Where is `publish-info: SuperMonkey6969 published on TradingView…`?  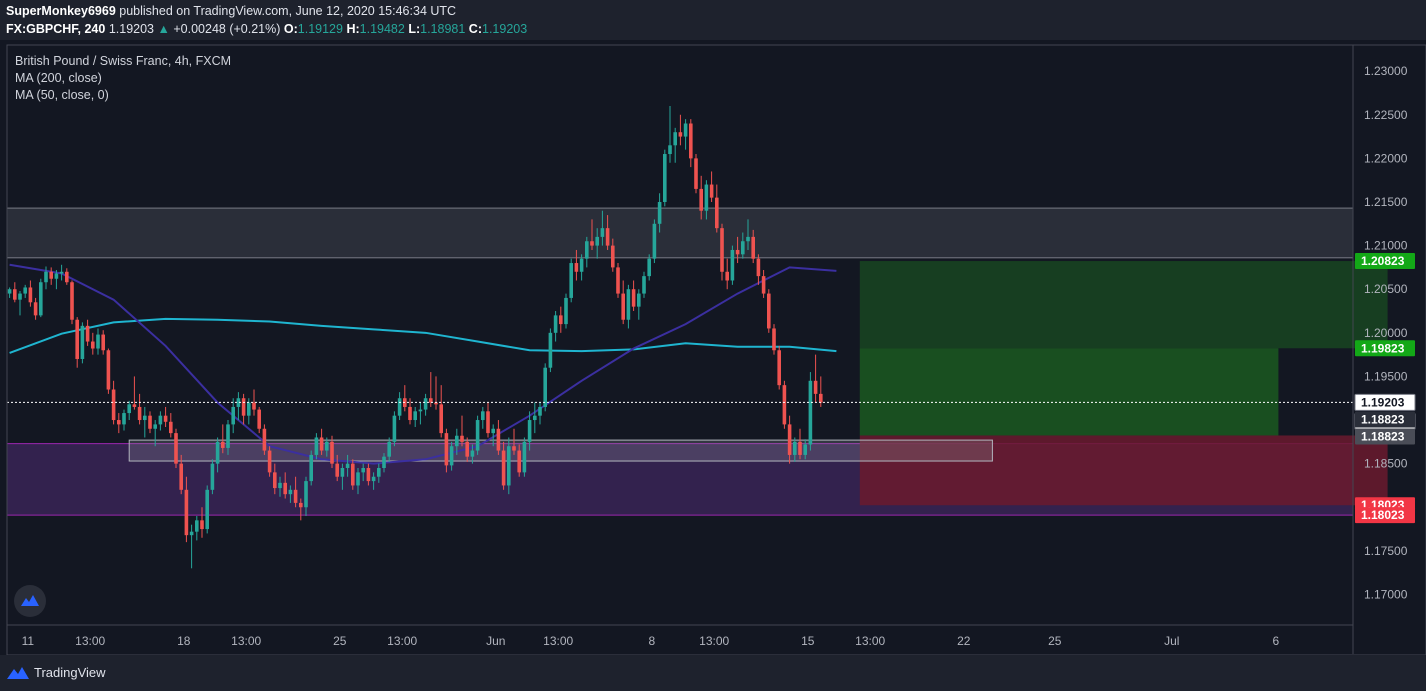
publish-info: SuperMonkey6969 published on TradingView… is located at coordinates (231, 11).